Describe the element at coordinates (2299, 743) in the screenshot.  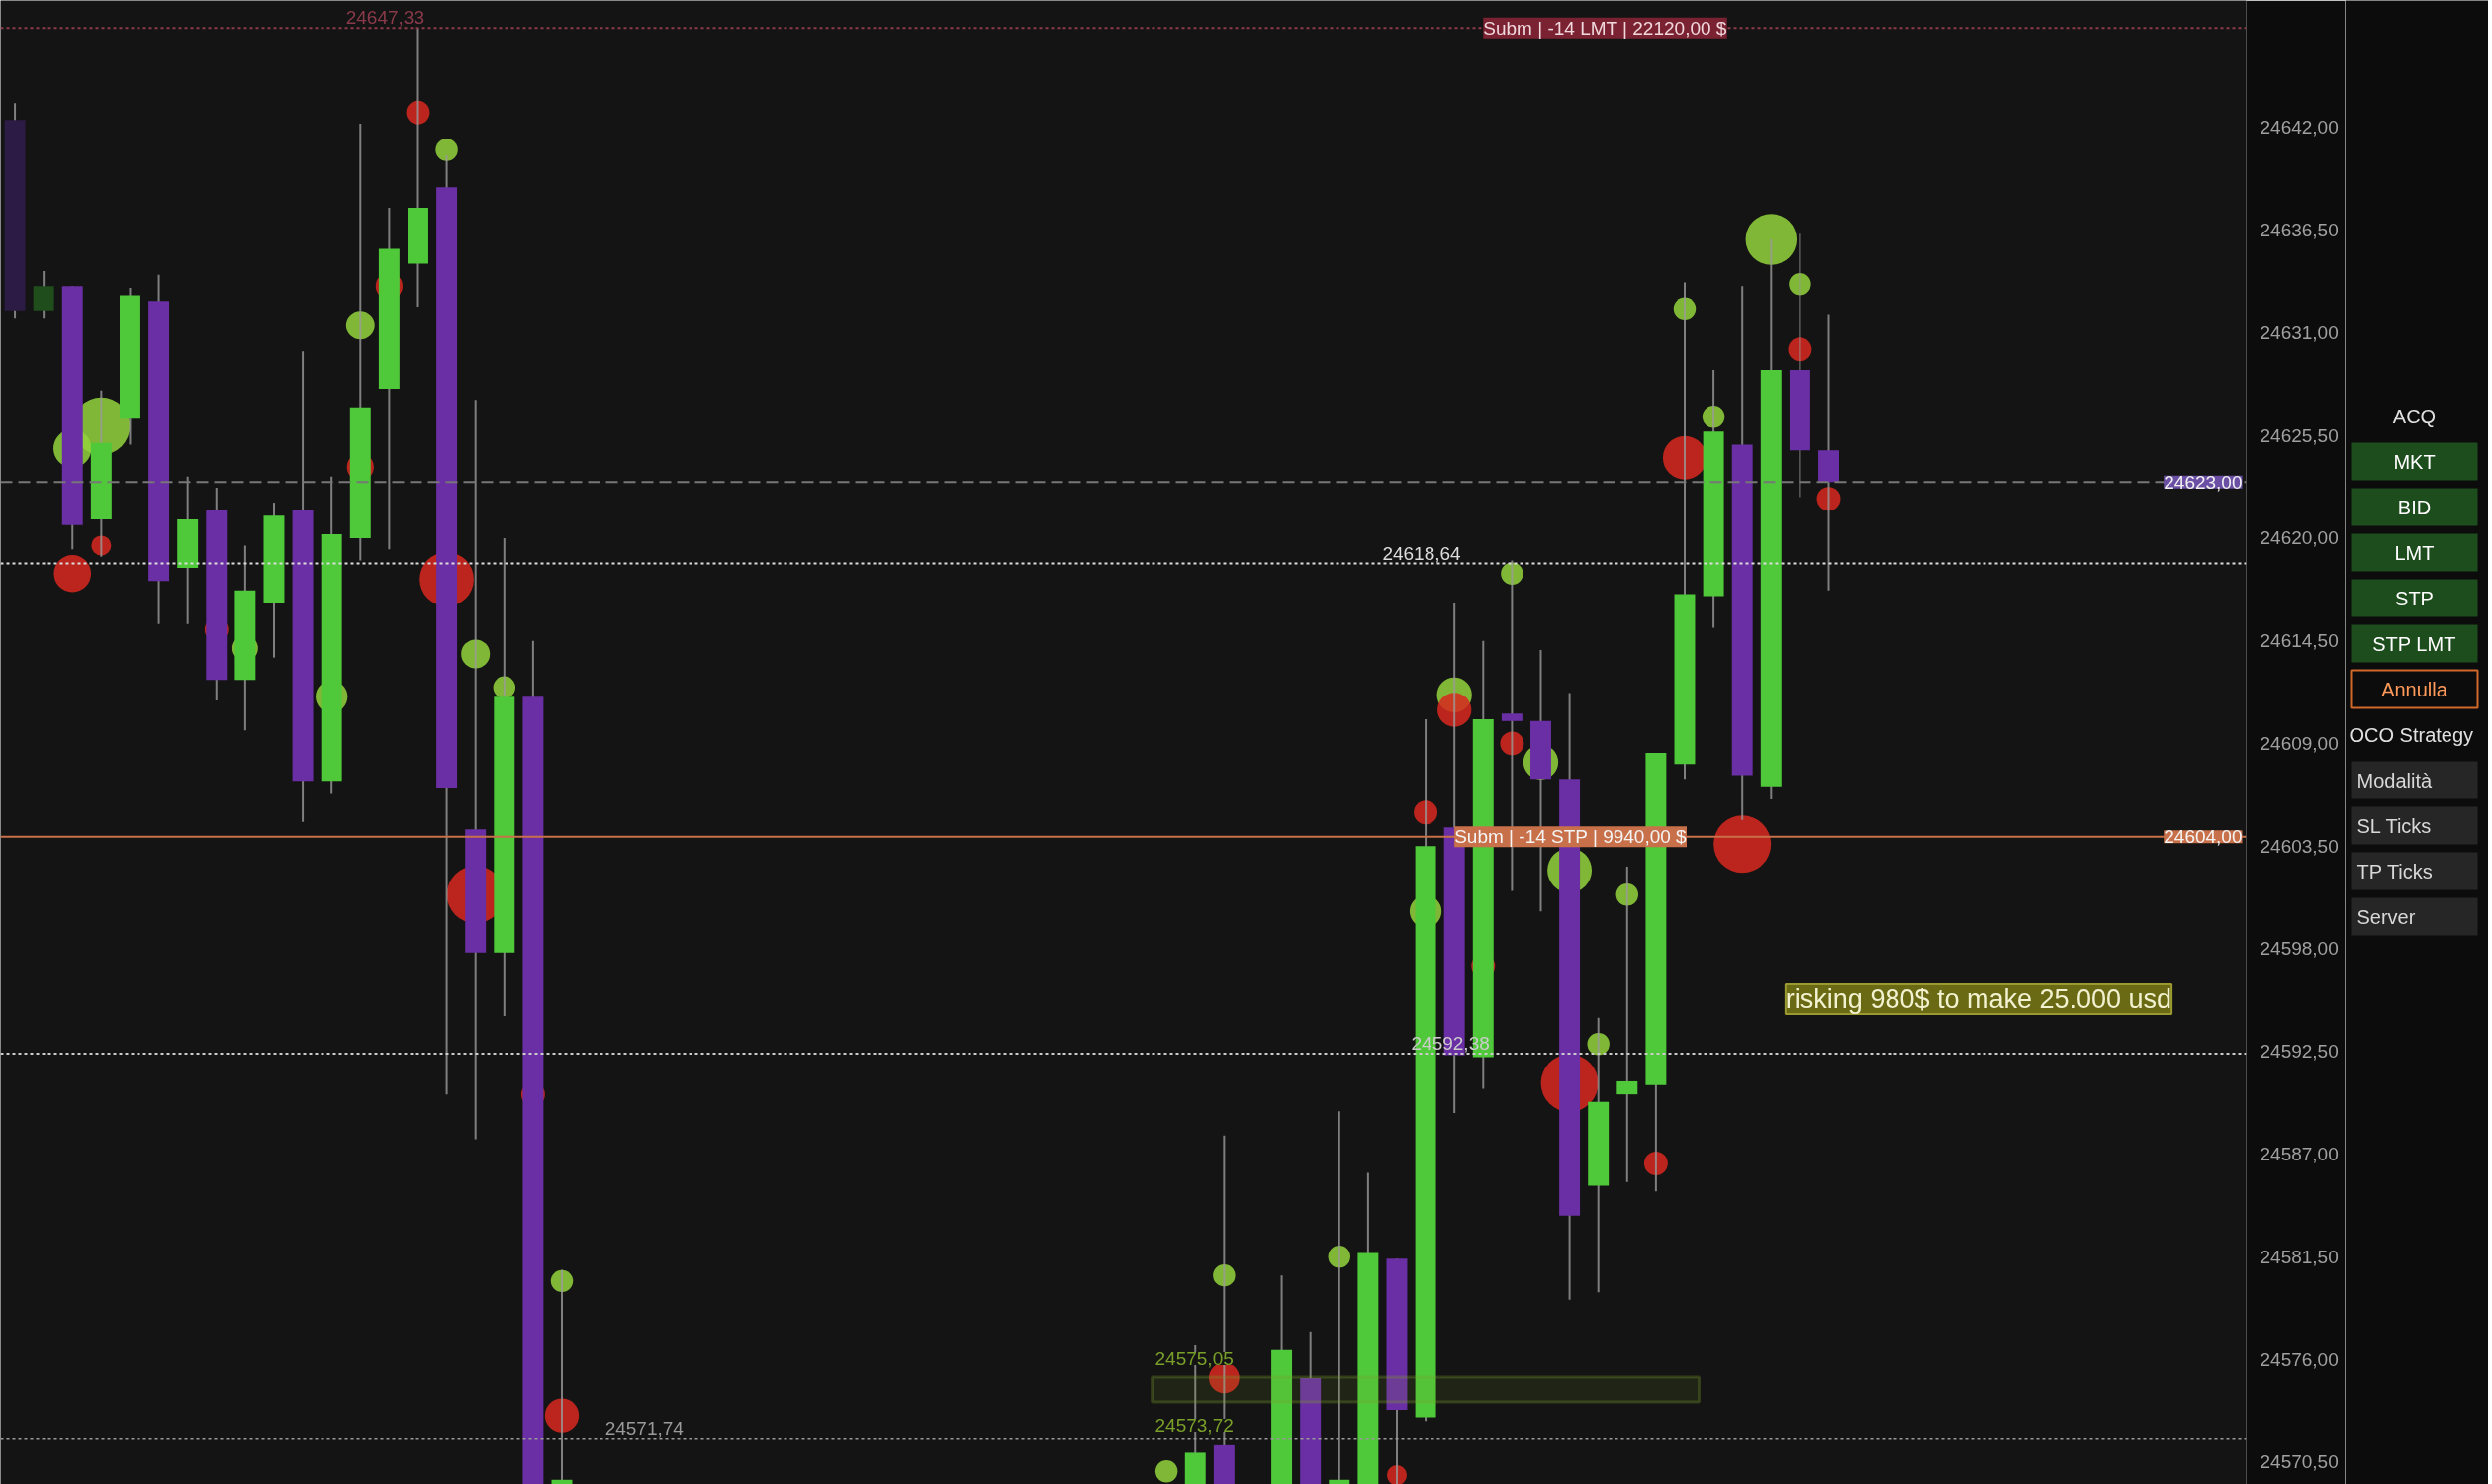
I see `y-tick-label: 24609,00` at that location.